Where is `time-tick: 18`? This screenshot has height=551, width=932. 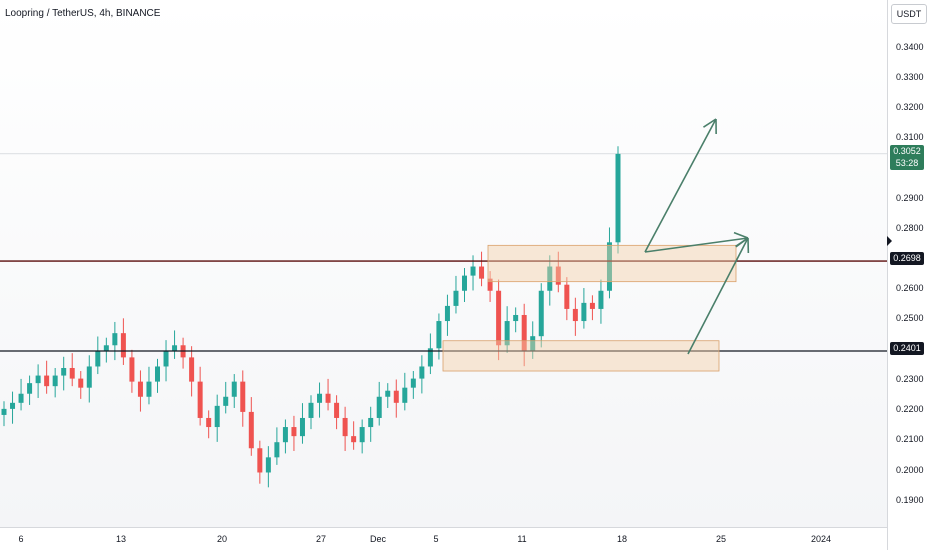
time-tick: 18 is located at coordinates (622, 539).